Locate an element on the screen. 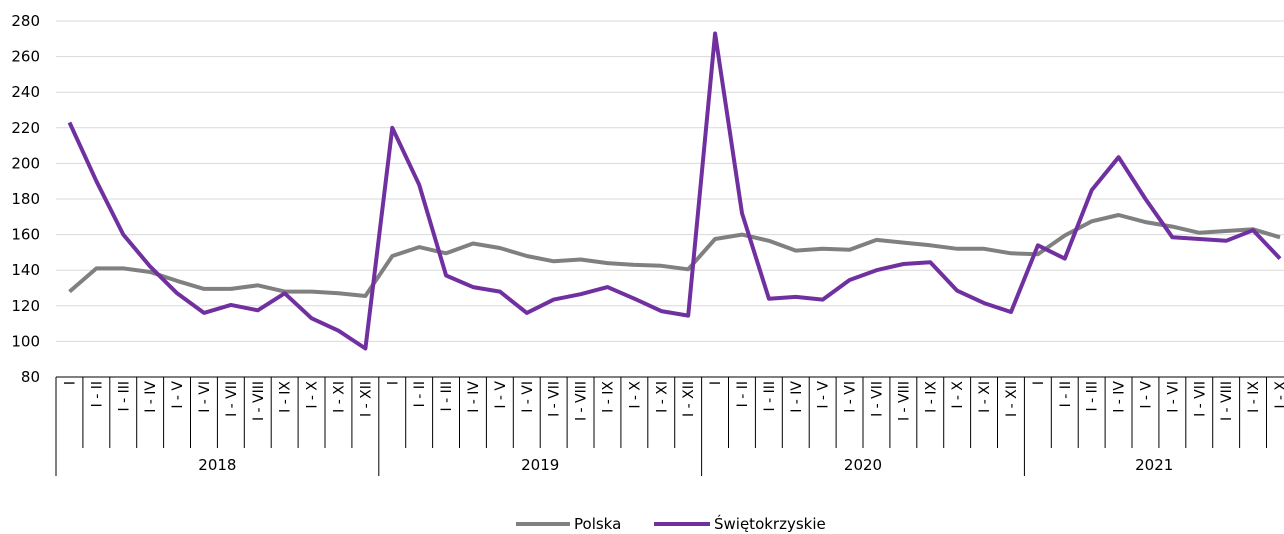 This screenshot has width=1284, height=534. y-tick-label: 140 is located at coordinates (25, 270).